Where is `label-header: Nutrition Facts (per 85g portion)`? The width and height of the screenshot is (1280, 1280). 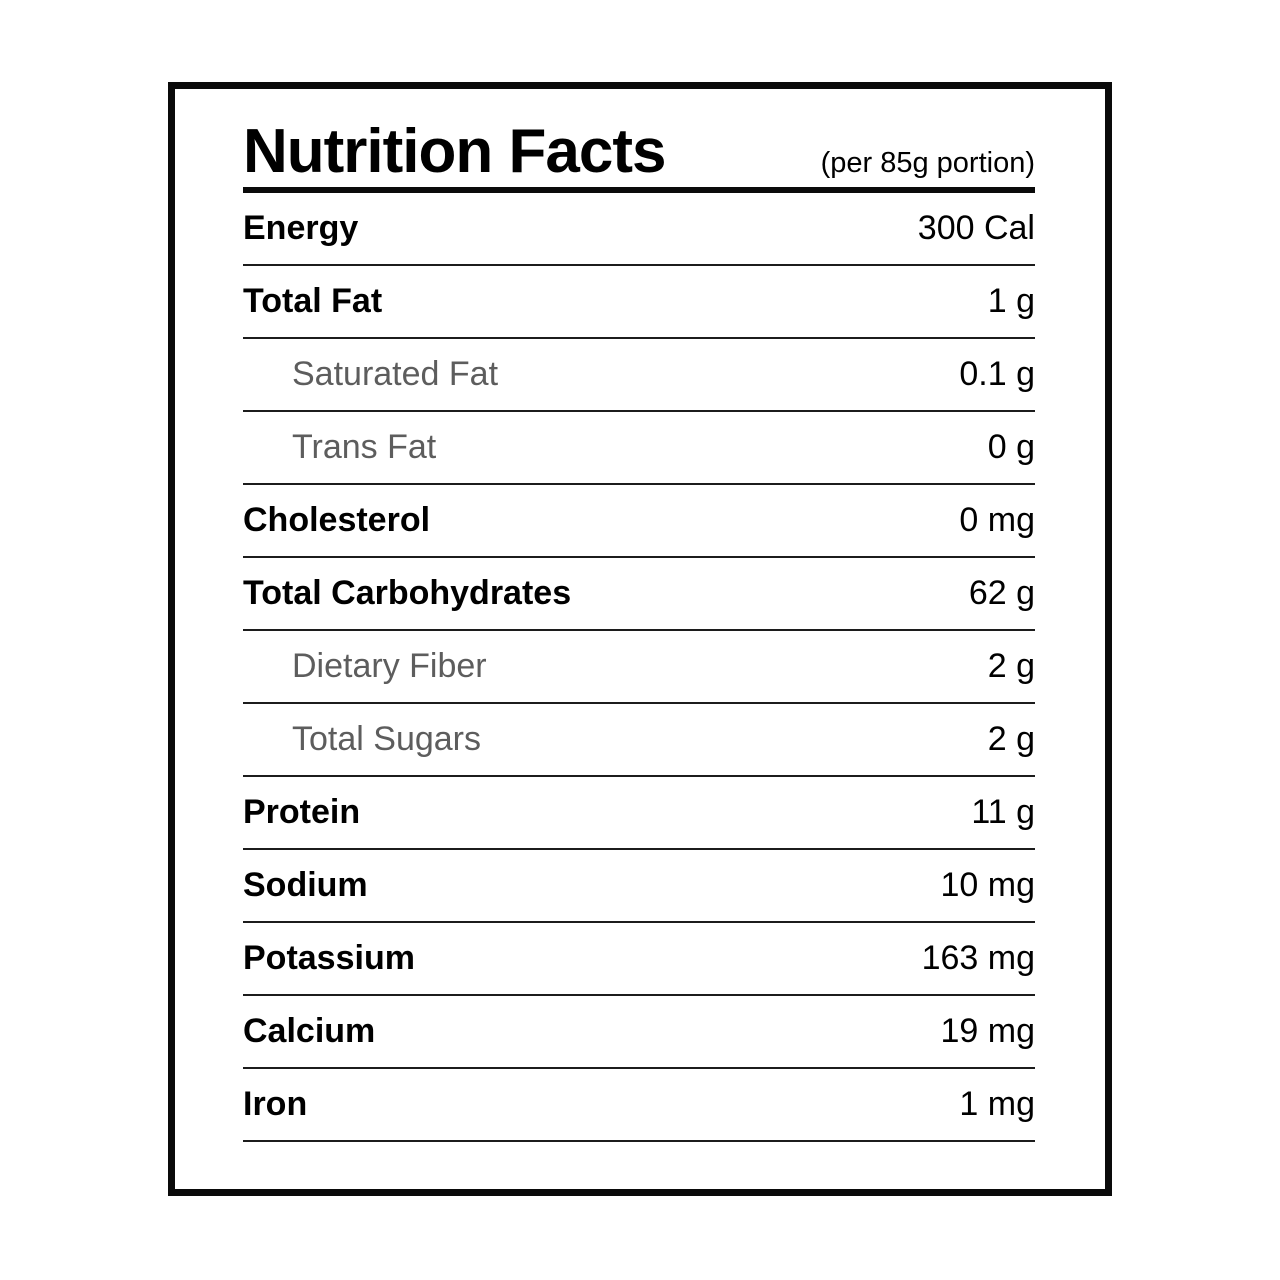
label-header: Nutrition Facts (per 85g portion) is located at coordinates (639, 141).